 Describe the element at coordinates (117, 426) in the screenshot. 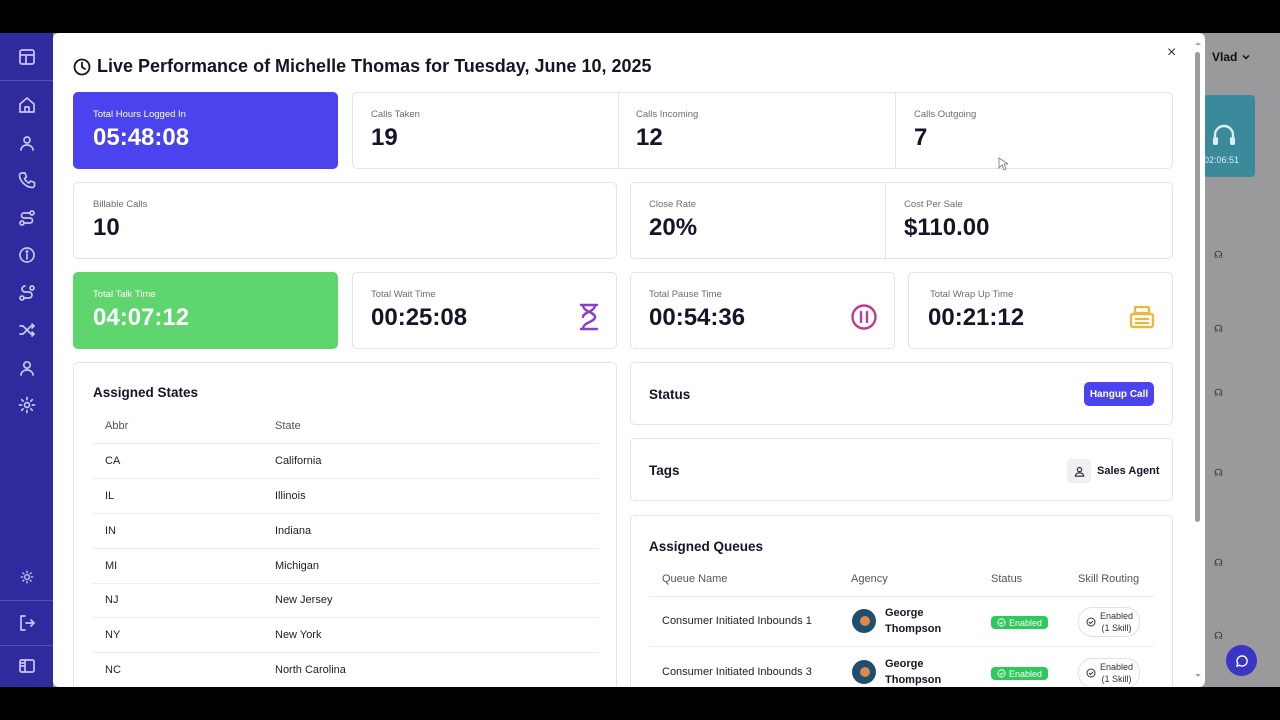

I see `column-header-abbr: Abbr` at that location.